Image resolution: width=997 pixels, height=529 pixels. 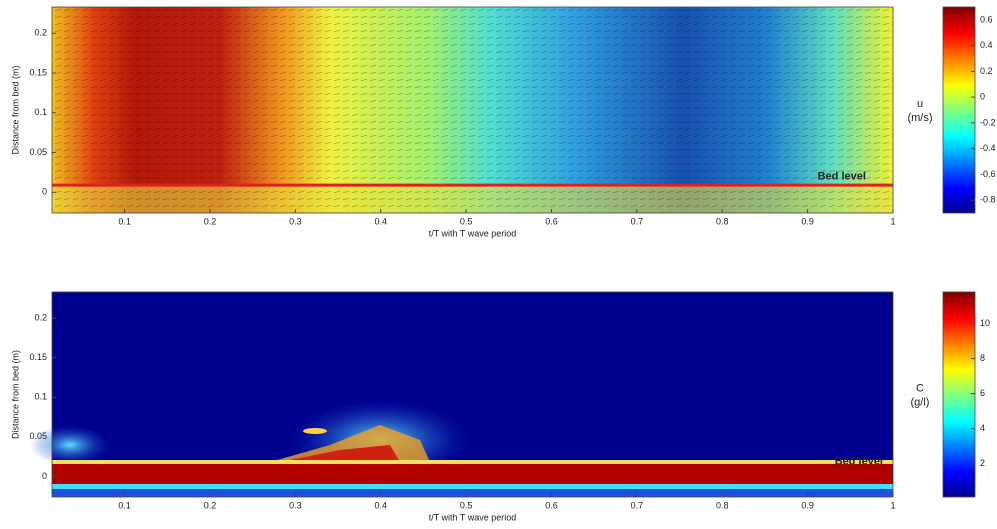 What do you see at coordinates (982, 358) in the screenshot?
I see `colorbar-tick-label: 8` at bounding box center [982, 358].